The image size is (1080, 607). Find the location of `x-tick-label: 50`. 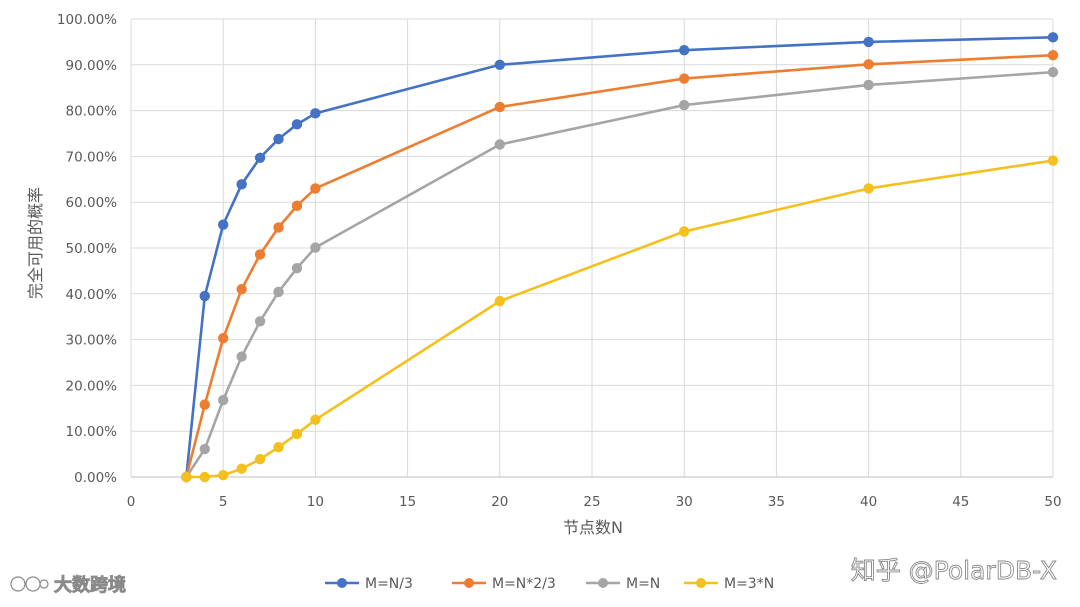

x-tick-label: 50 is located at coordinates (1052, 502).